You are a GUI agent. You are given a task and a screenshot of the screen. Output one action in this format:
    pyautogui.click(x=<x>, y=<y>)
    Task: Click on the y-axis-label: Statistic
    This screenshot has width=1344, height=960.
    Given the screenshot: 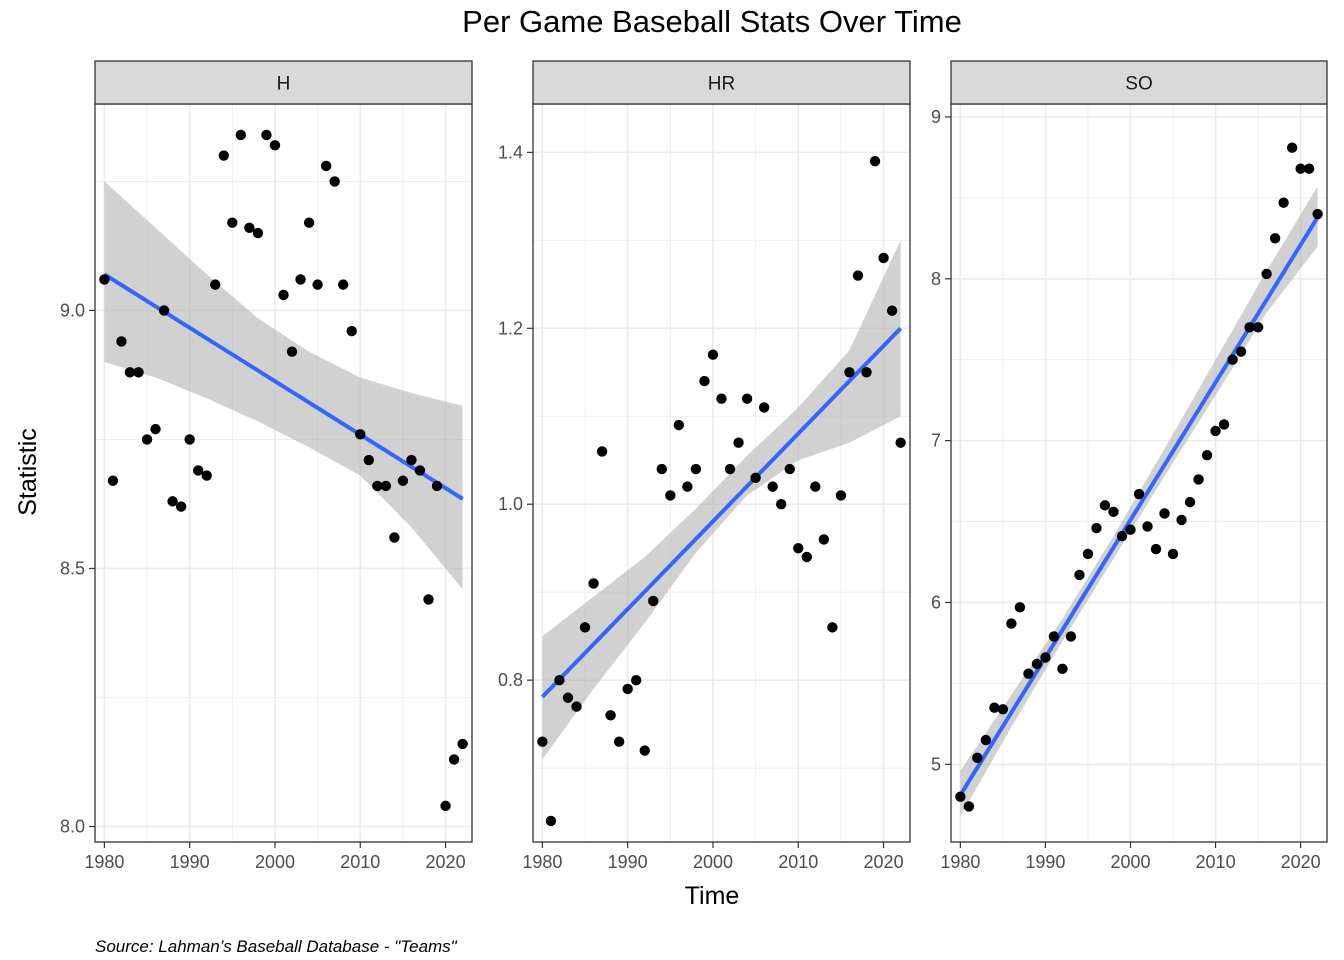 What is the action you would take?
    pyautogui.click(x=28, y=472)
    